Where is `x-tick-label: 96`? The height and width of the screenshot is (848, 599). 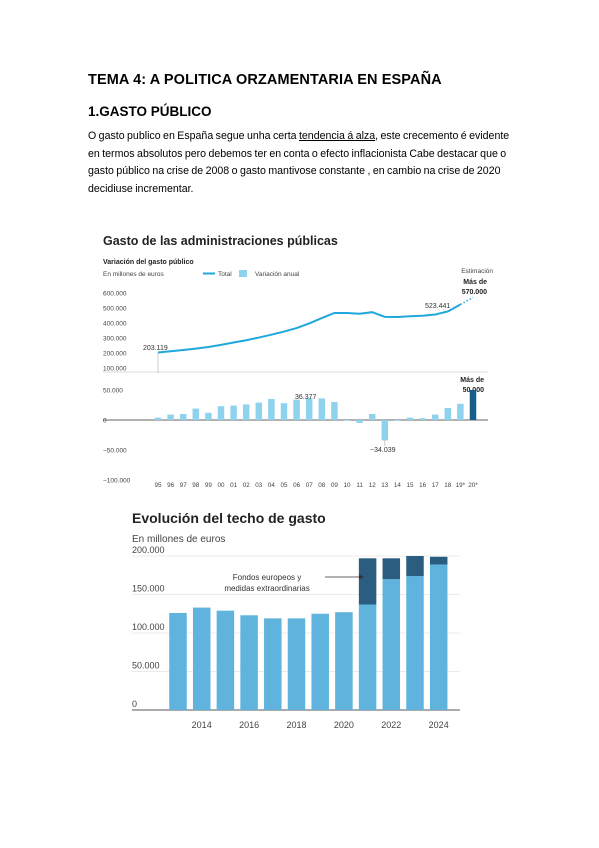 x-tick-label: 96 is located at coordinates (171, 485).